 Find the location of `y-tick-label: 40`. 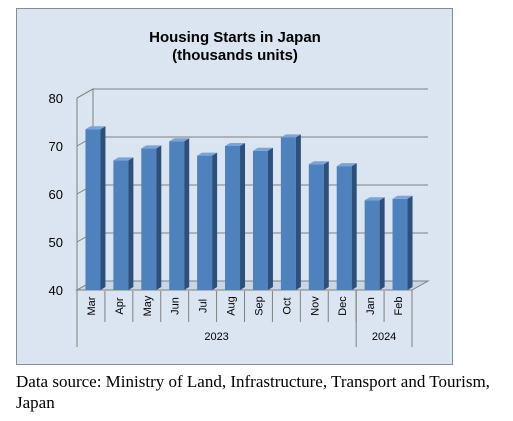

y-tick-label: 40 is located at coordinates (56, 290).